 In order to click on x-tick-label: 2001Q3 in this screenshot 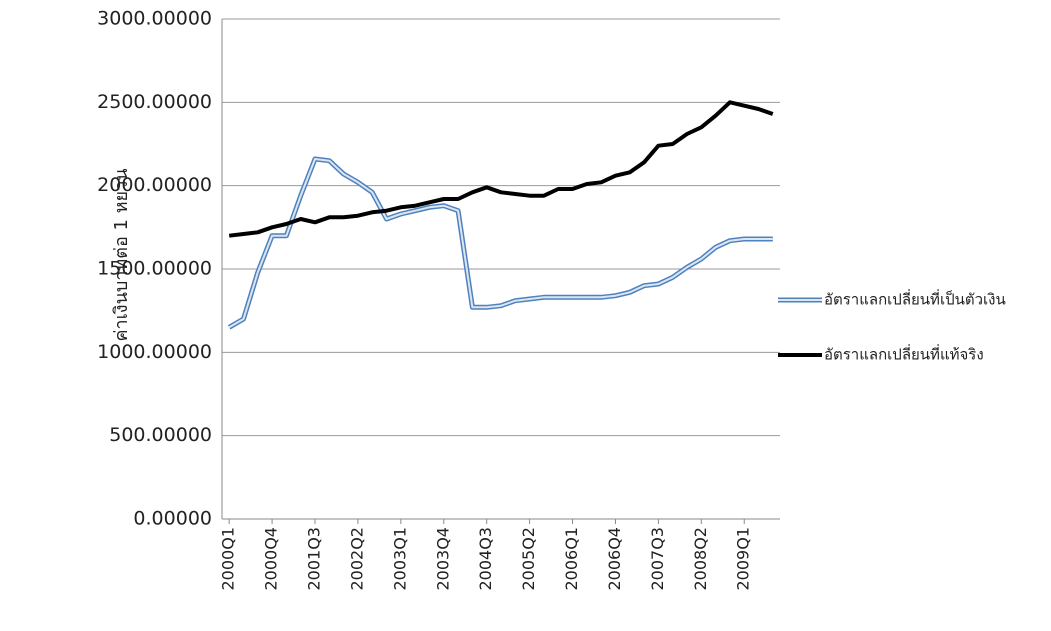, I will do `click(314, 559)`.